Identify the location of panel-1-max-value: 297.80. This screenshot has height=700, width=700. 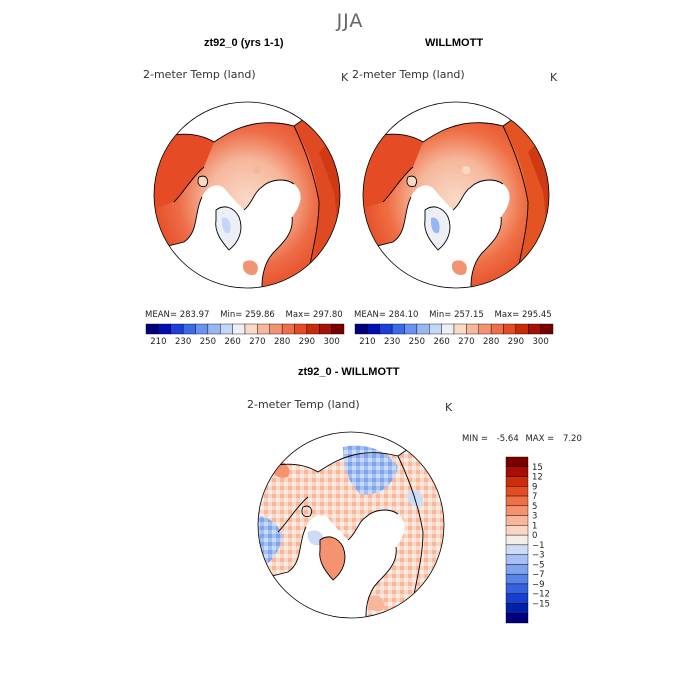
(327, 315).